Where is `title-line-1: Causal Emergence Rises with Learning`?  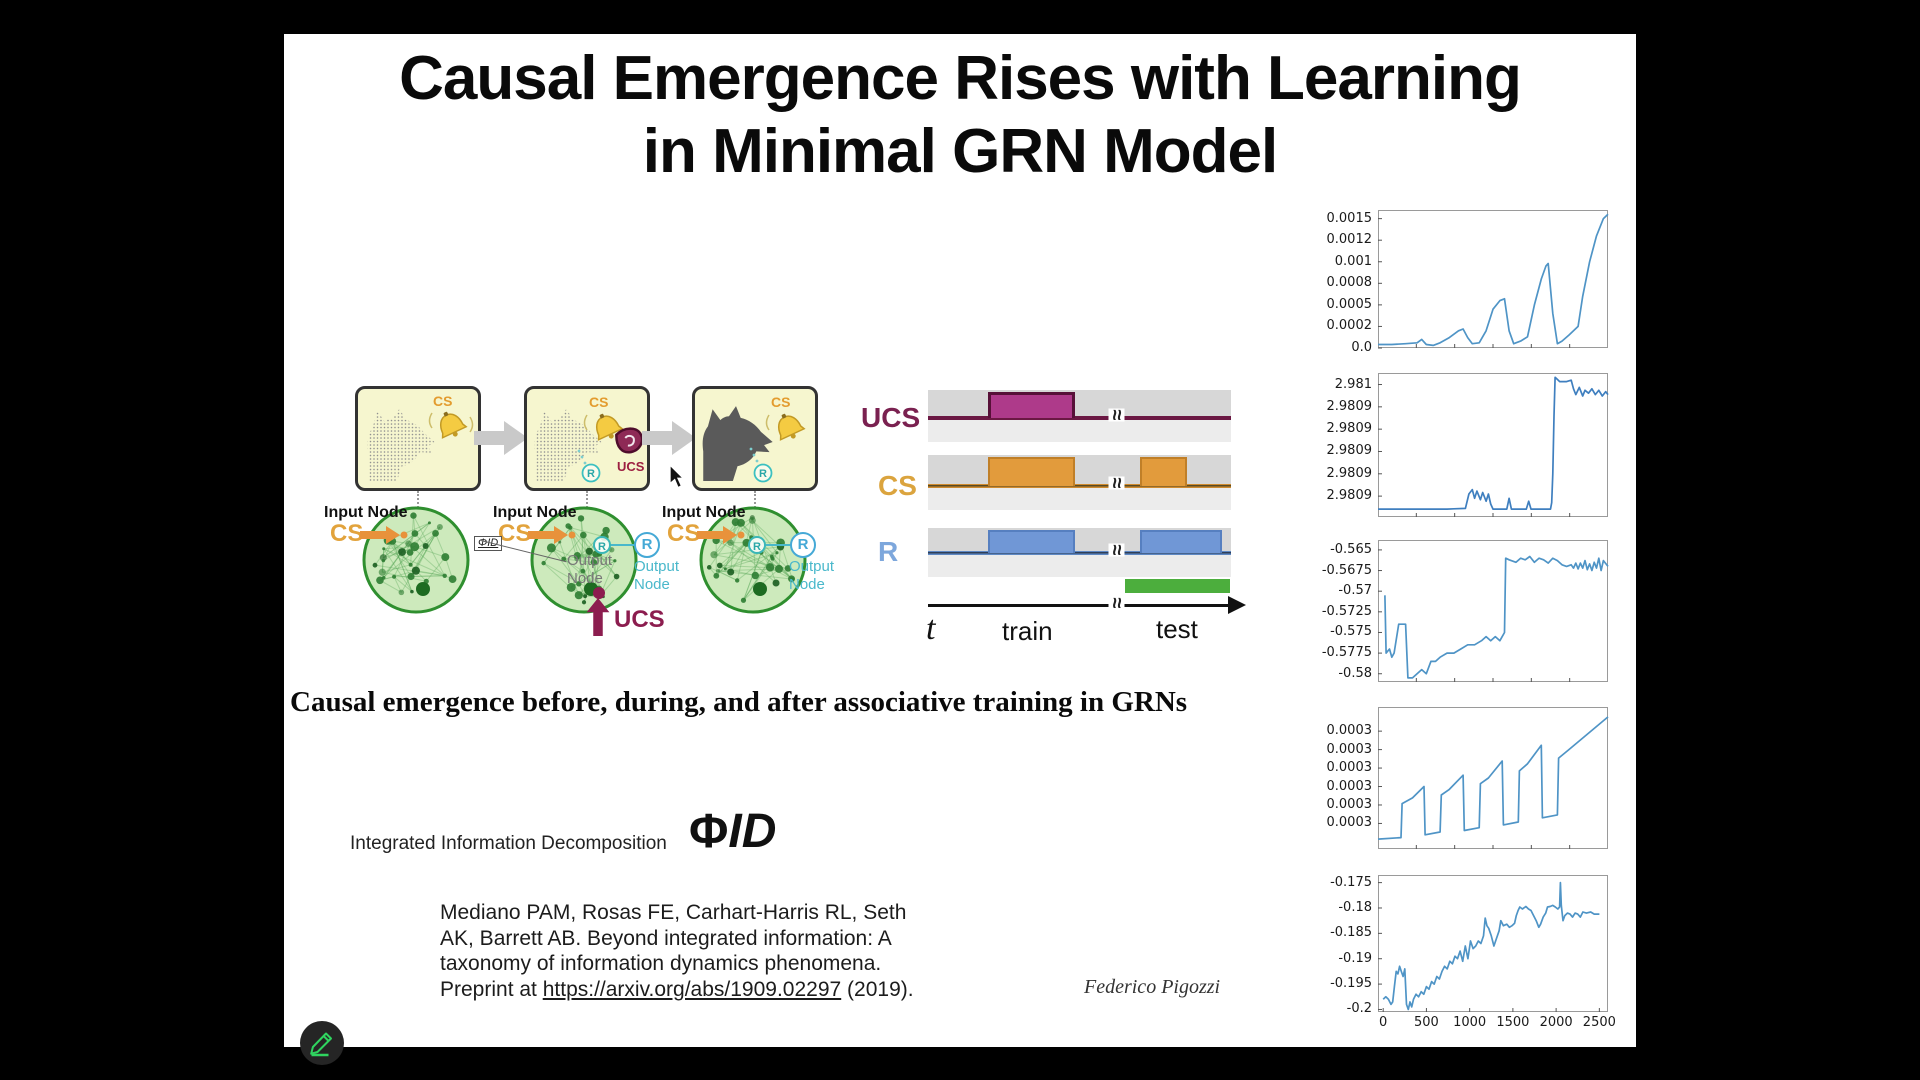 title-line-1: Causal Emergence Rises with Learning is located at coordinates (960, 78).